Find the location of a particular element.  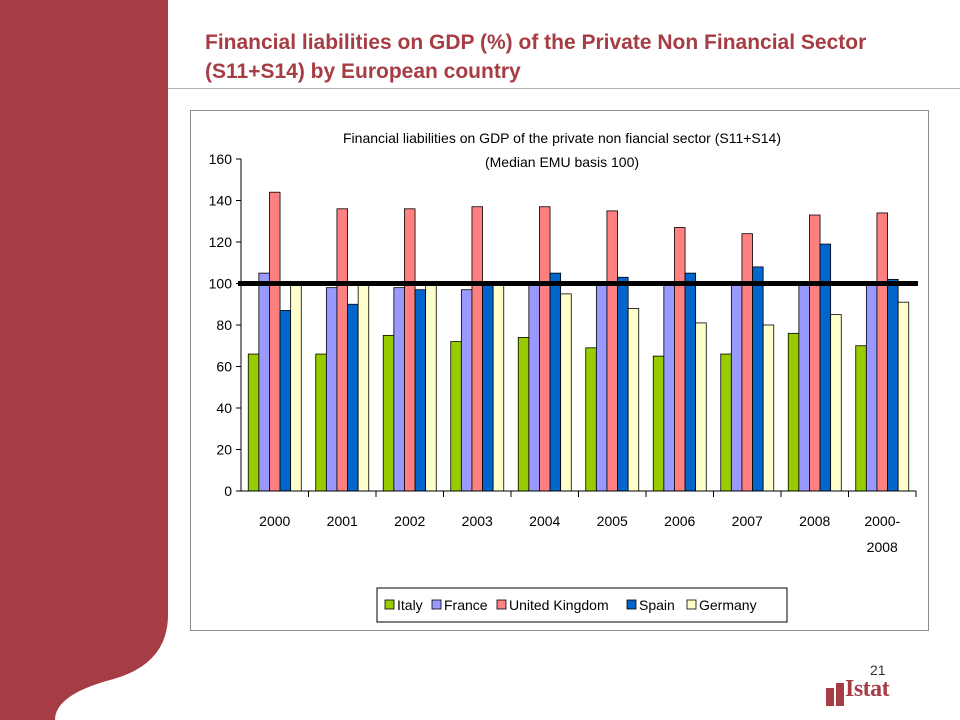

legend-label: United Kingdom is located at coordinates (559, 605).